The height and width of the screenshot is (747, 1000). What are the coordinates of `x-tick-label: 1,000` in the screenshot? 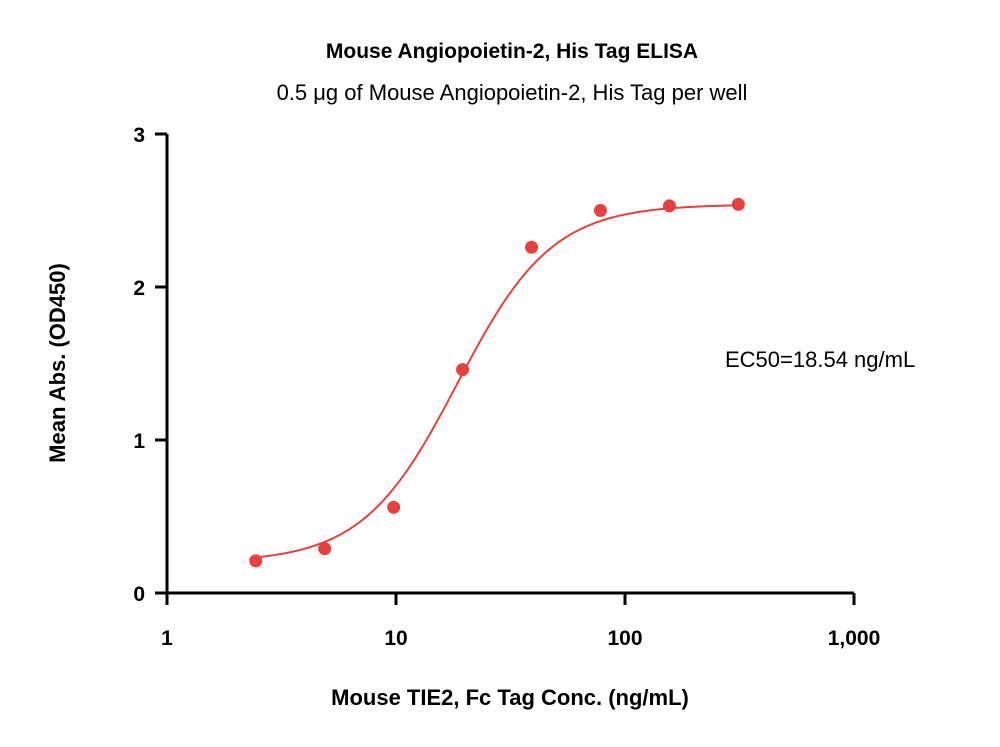 It's located at (854, 638).